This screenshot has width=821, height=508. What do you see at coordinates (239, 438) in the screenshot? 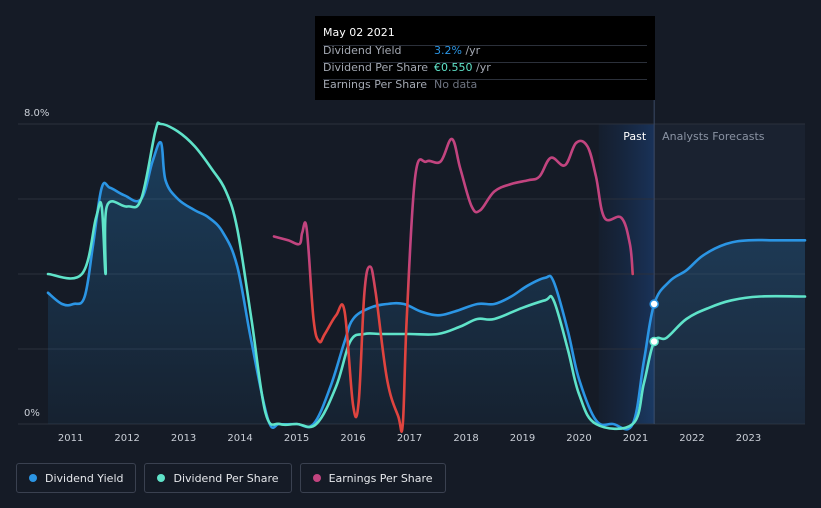
I see `x-tick-label: 2014` at bounding box center [239, 438].